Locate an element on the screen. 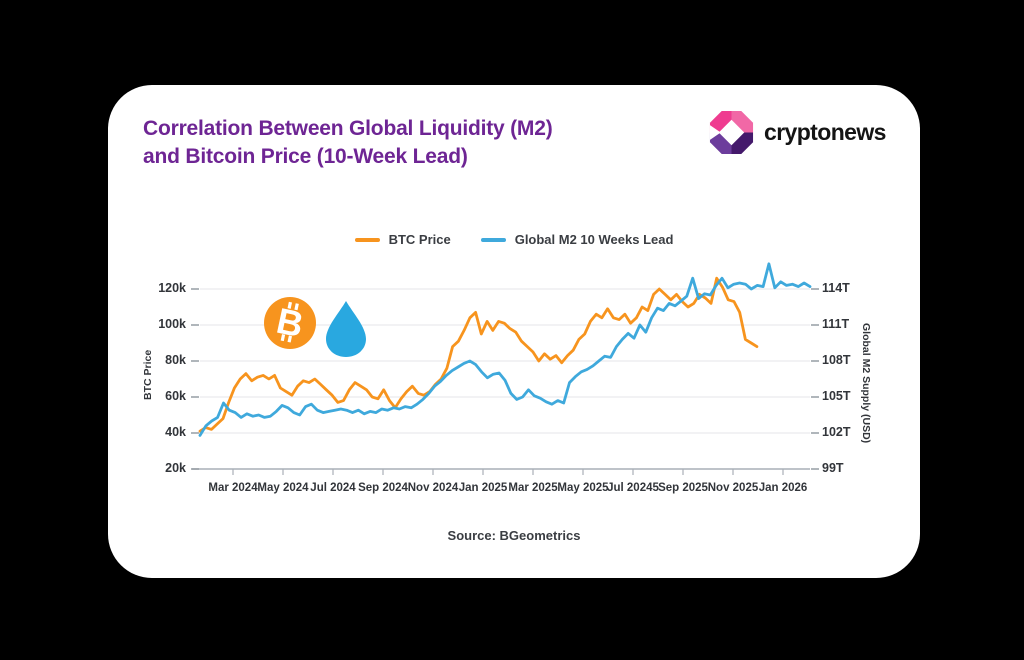 The image size is (1024, 660). x-axis-tick-label: Sep 2025 is located at coordinates (683, 488).